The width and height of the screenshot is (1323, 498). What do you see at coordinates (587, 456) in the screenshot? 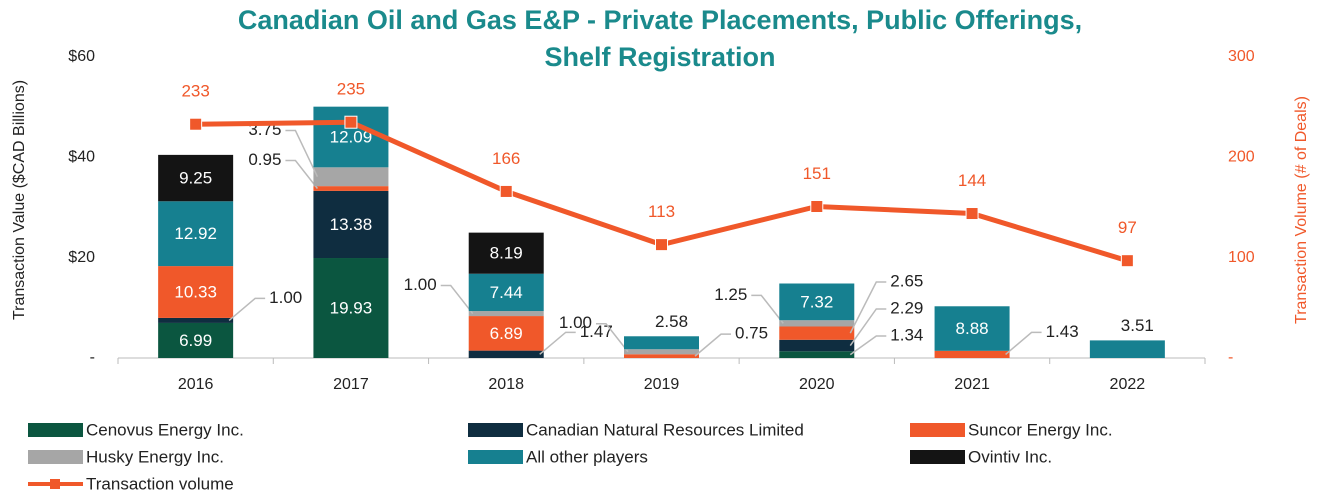
I see `legend-label: All other players` at bounding box center [587, 456].